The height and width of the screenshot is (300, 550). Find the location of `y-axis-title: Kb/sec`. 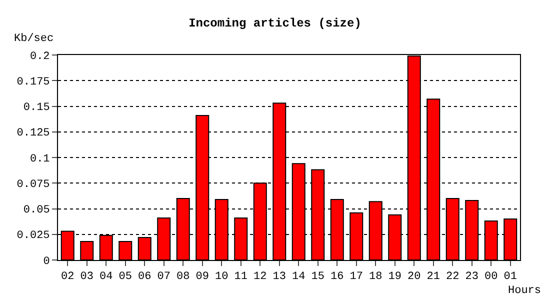

y-axis-title: Kb/sec is located at coordinates (34, 39).